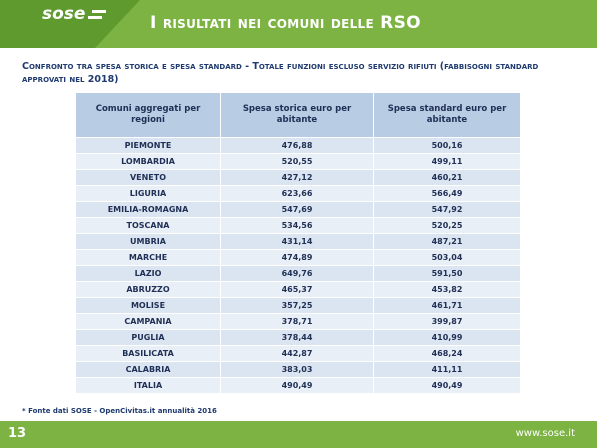  What do you see at coordinates (447, 145) in the screenshot?
I see `value-cell: 500,16` at bounding box center [447, 145].